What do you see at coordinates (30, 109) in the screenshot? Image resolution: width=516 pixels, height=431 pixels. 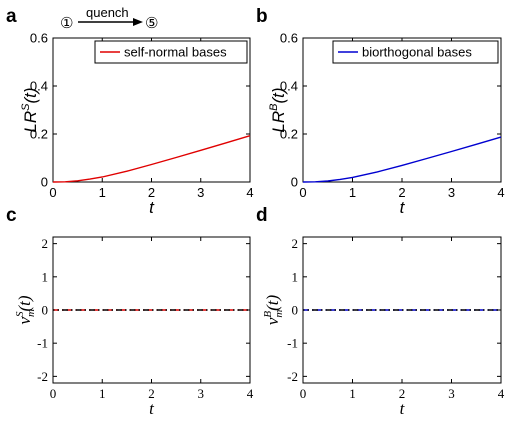 I see `y-axis-label: LRS(t)` at bounding box center [30, 109].